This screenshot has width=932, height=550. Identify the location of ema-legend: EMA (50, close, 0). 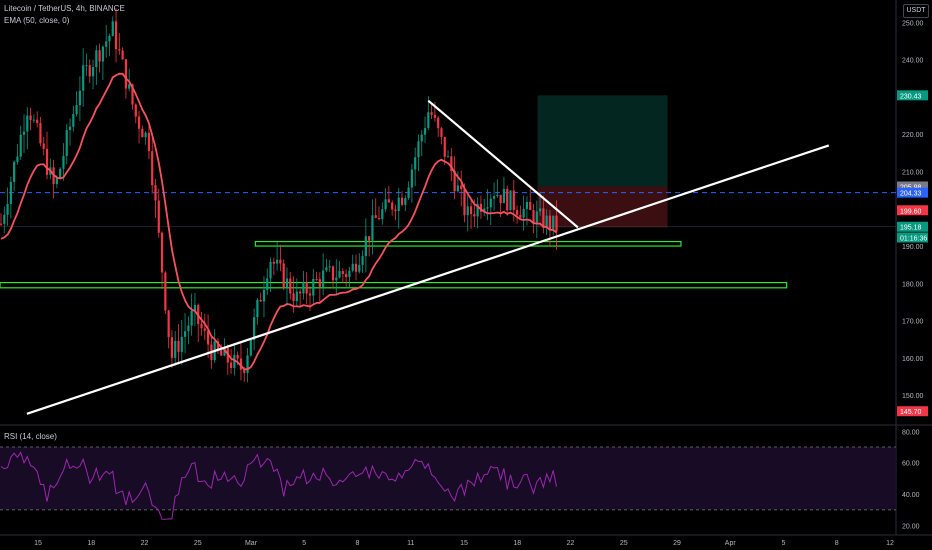
(37, 20).